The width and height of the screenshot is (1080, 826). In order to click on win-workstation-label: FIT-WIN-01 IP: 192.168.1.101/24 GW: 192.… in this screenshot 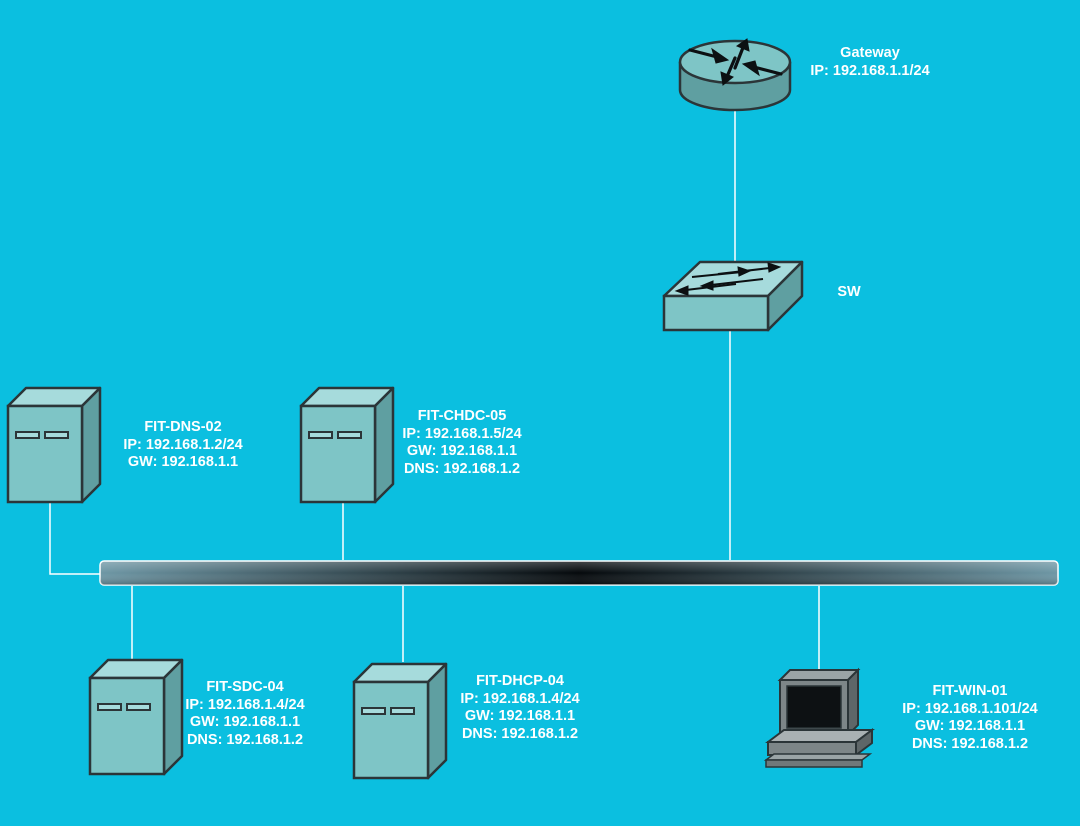, I will do `click(970, 718)`.